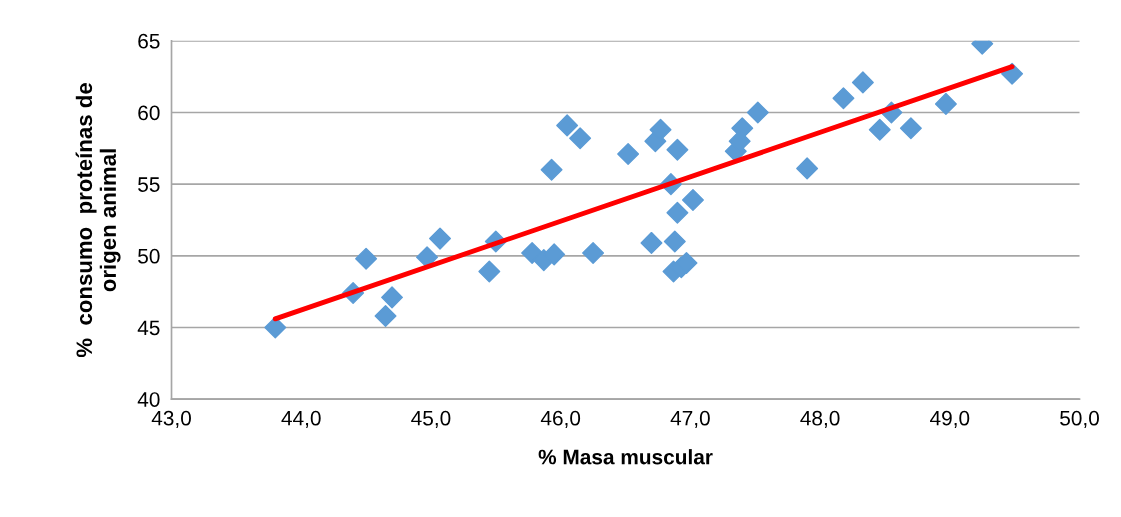 The width and height of the screenshot is (1121, 517). Describe the element at coordinates (950, 419) in the screenshot. I see `x-tick-label: 49,0` at that location.